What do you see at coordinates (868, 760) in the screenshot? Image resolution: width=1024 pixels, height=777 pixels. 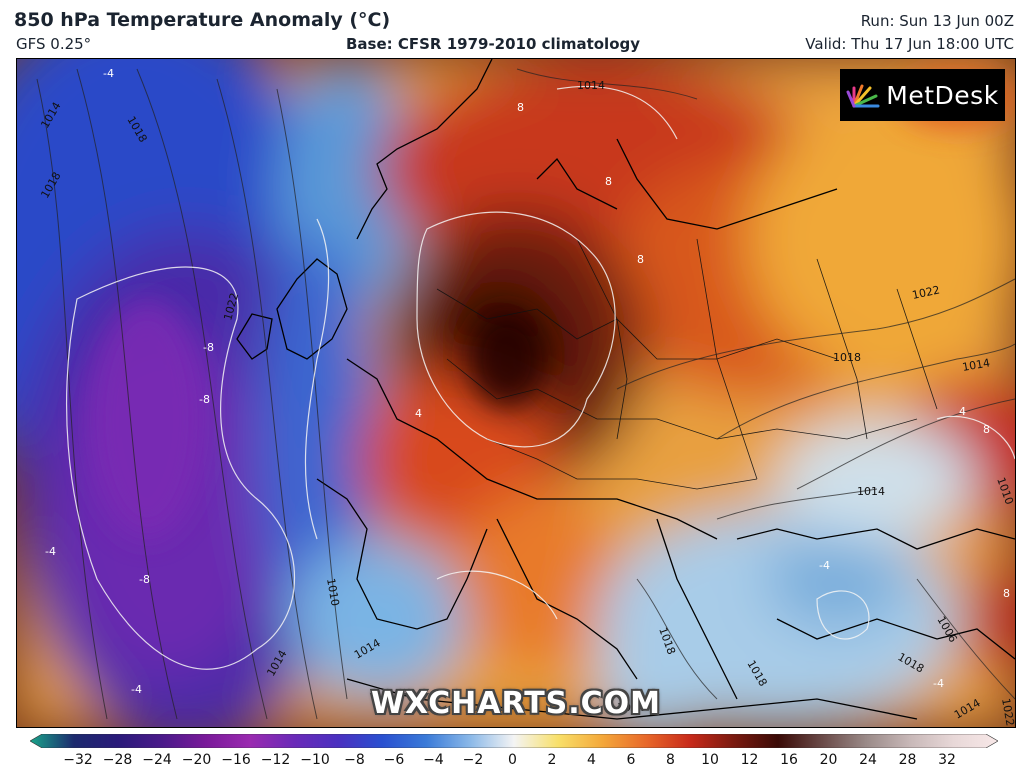 I see `colorbar-tick-label: 24` at bounding box center [868, 760].